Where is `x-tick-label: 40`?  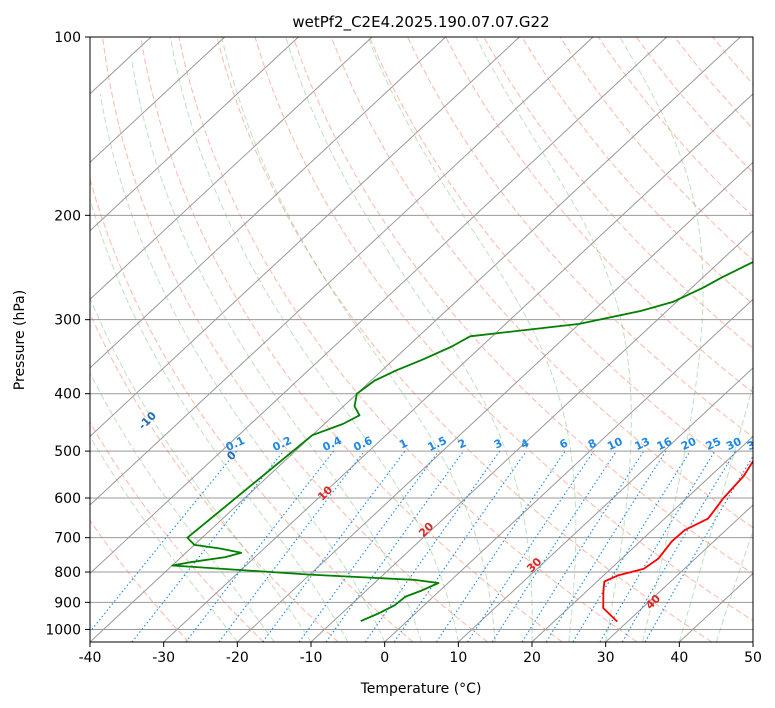
x-tick-label: 40 is located at coordinates (679, 658).